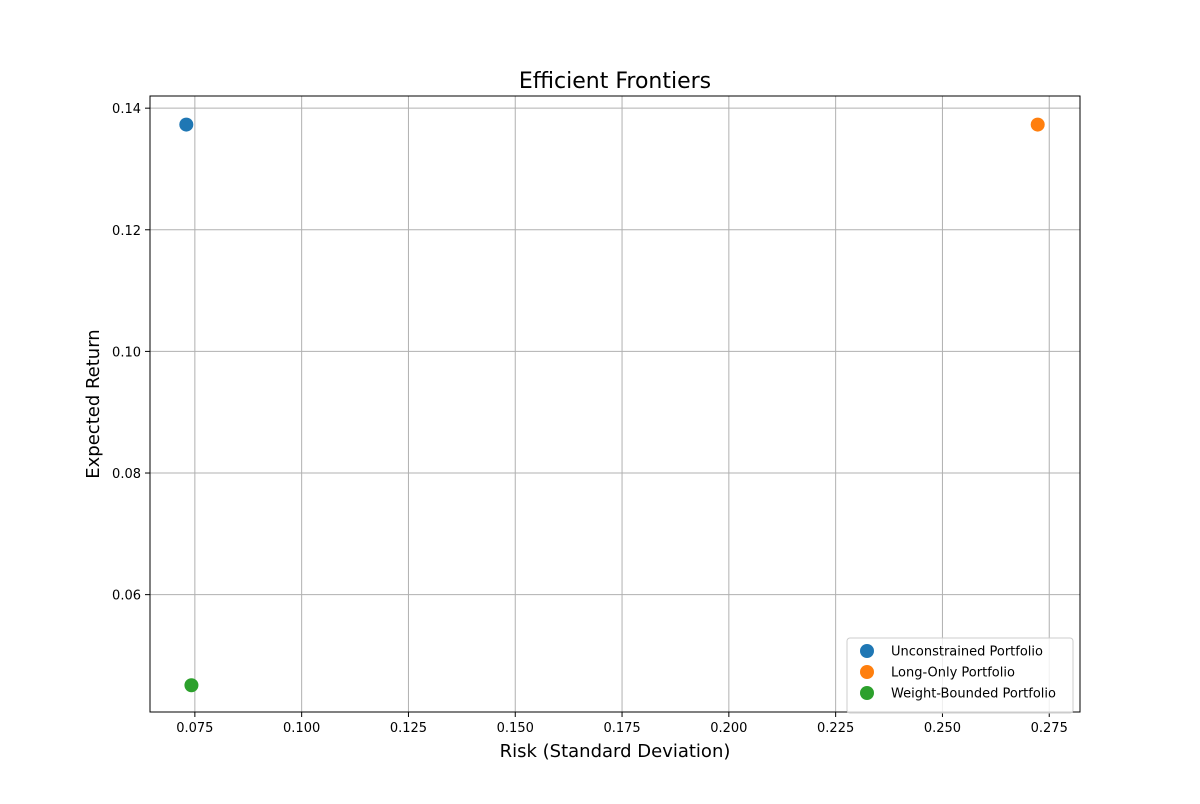  Describe the element at coordinates (126, 474) in the screenshot. I see `y-tick-label: 0.08` at that location.